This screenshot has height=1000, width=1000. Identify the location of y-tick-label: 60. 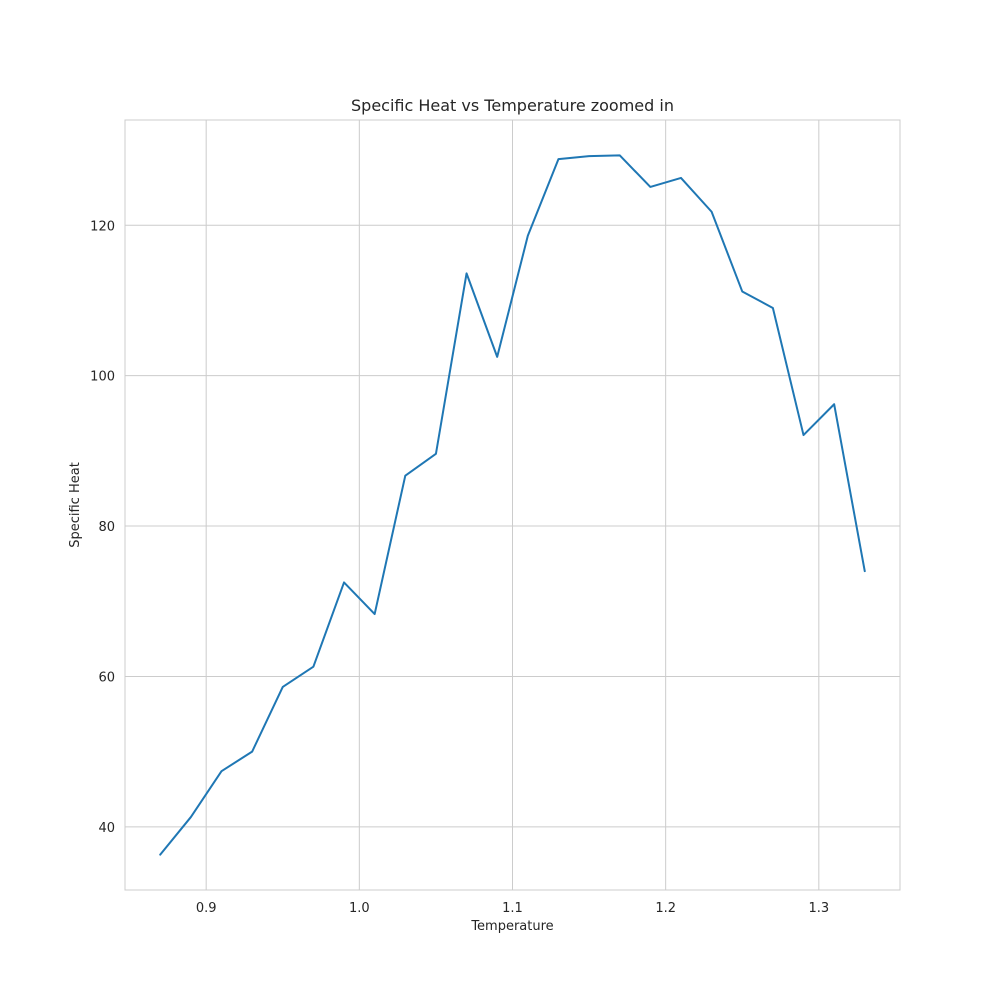
(106, 677).